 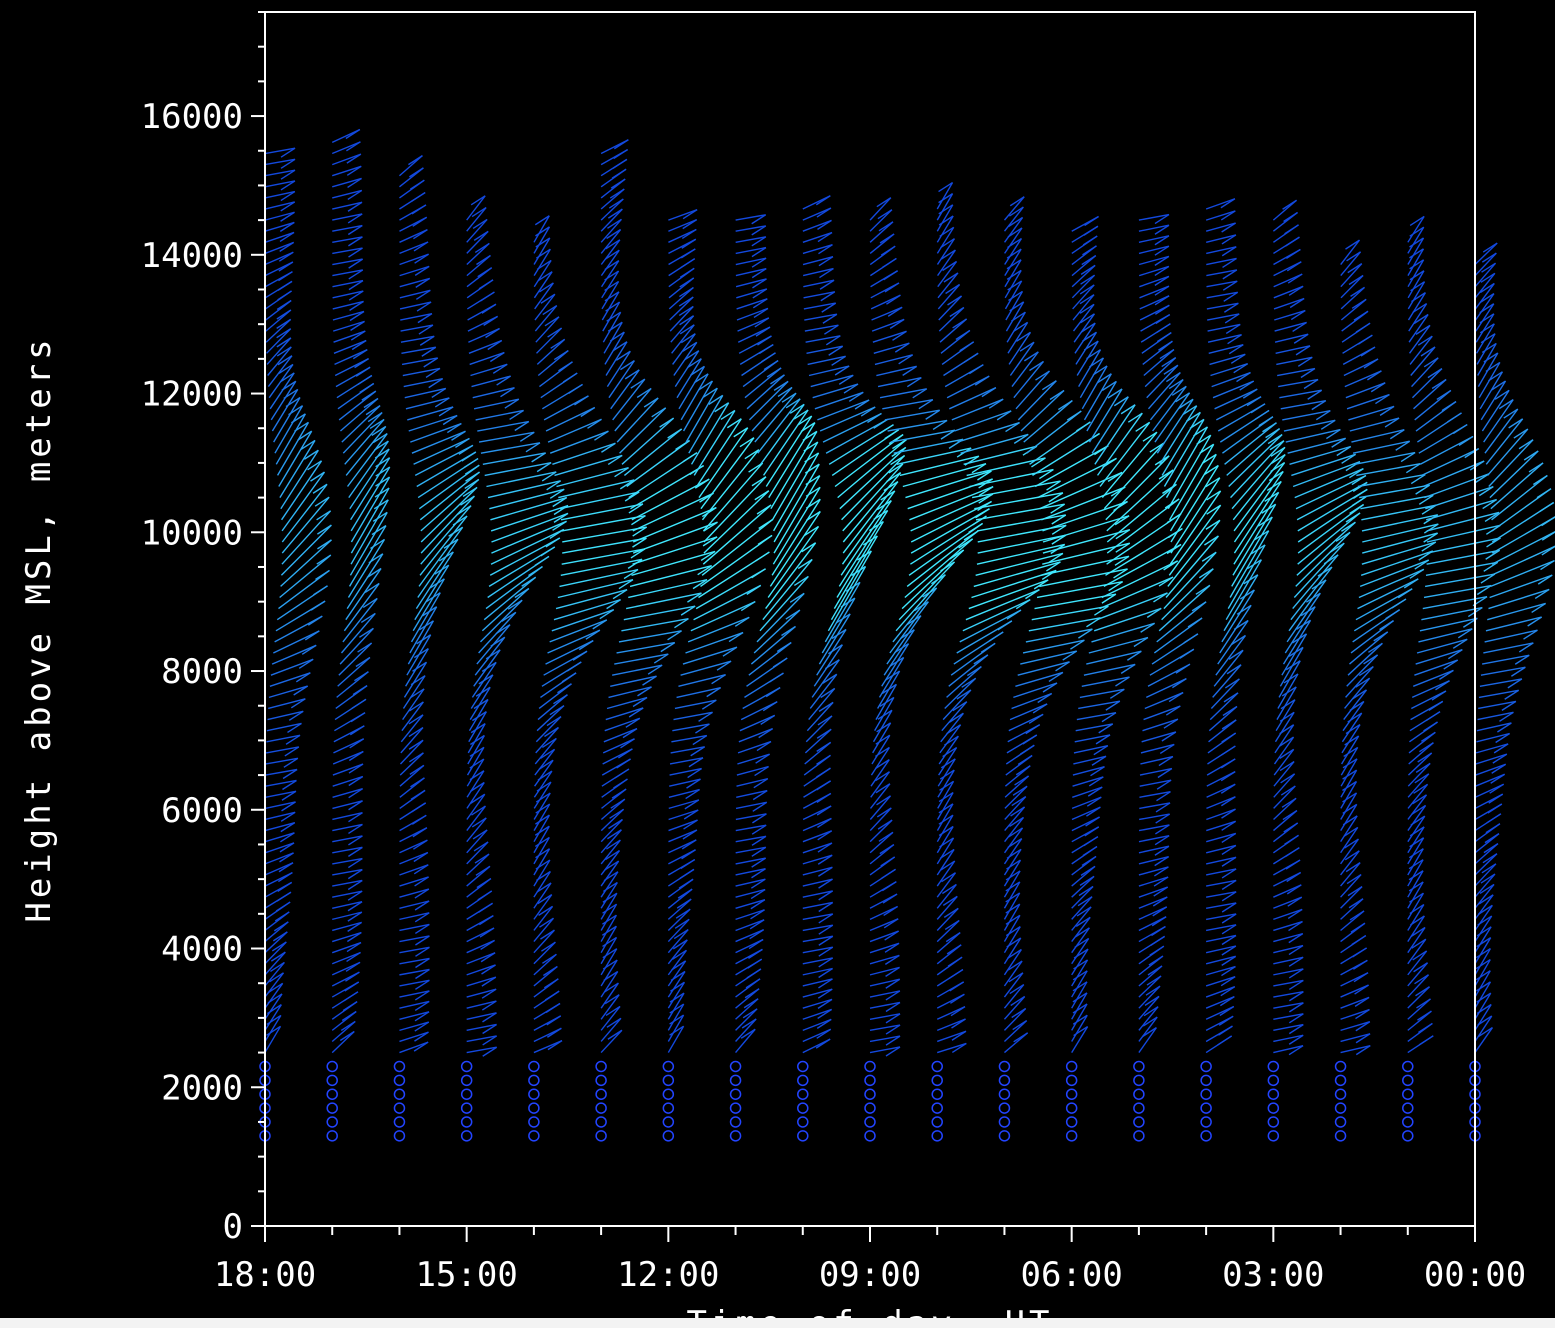 What do you see at coordinates (202, 1088) in the screenshot?
I see `y-tick-label: 2000` at bounding box center [202, 1088].